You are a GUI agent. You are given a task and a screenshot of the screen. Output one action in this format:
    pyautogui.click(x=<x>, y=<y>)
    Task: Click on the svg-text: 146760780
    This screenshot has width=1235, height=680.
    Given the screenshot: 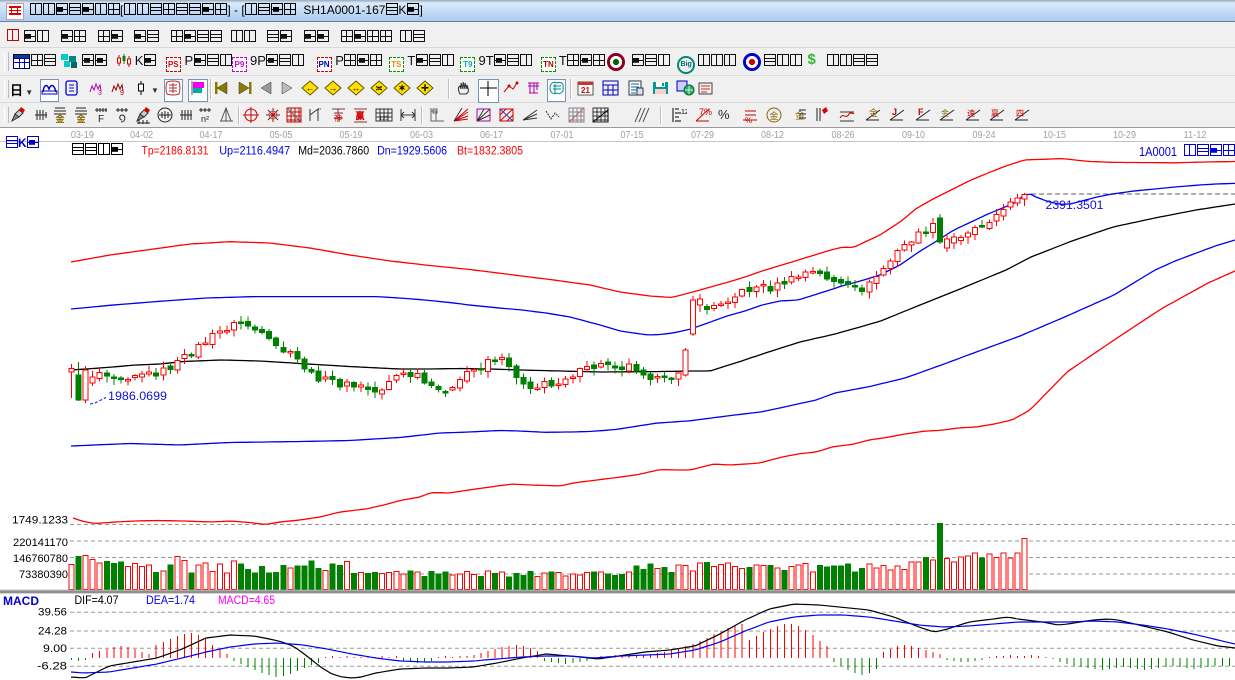 What is the action you would take?
    pyautogui.click(x=40, y=559)
    